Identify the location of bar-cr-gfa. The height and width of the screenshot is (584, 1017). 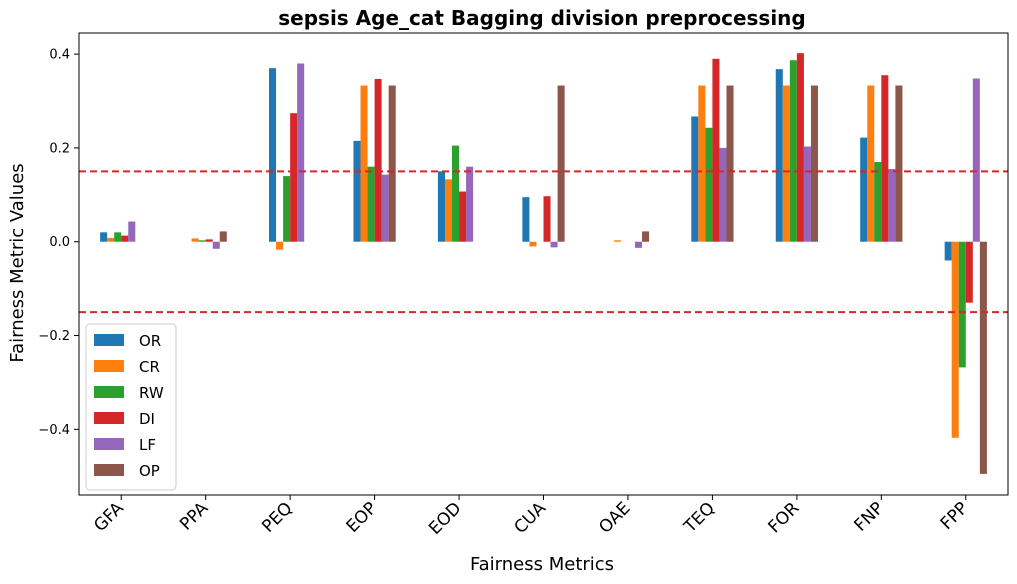
(111, 239).